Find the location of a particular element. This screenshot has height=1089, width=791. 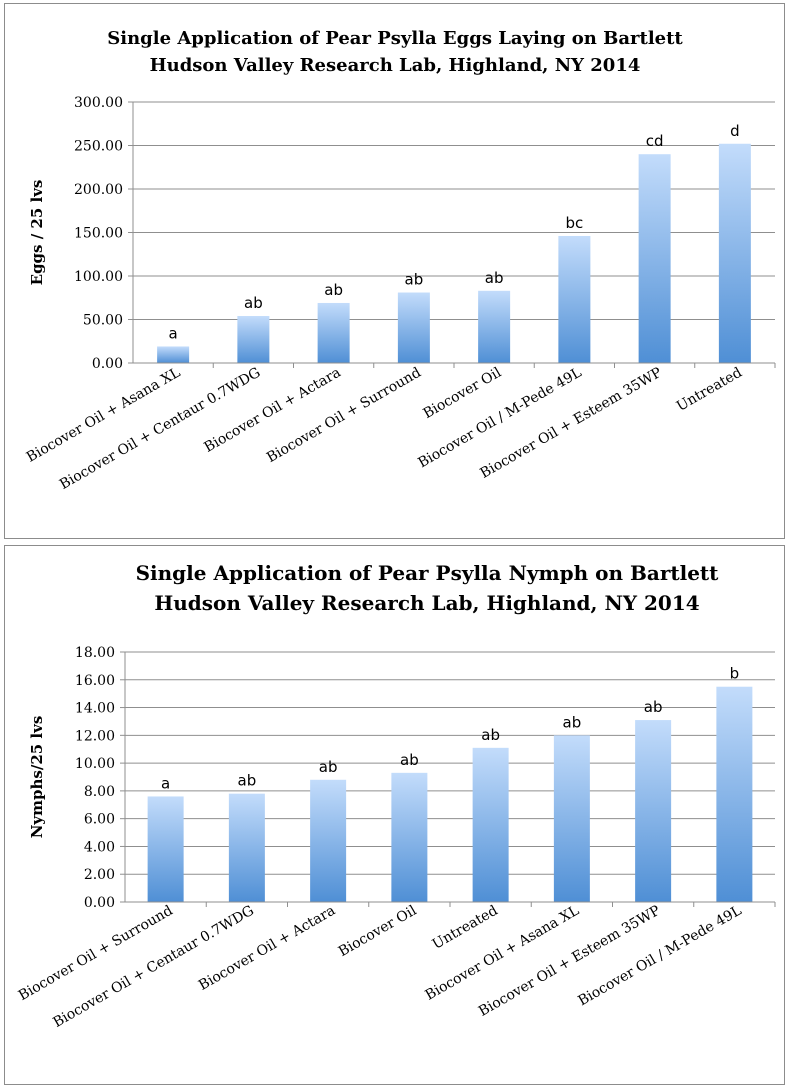

eggs-y-tick-label: 150.00 is located at coordinates (98, 234).